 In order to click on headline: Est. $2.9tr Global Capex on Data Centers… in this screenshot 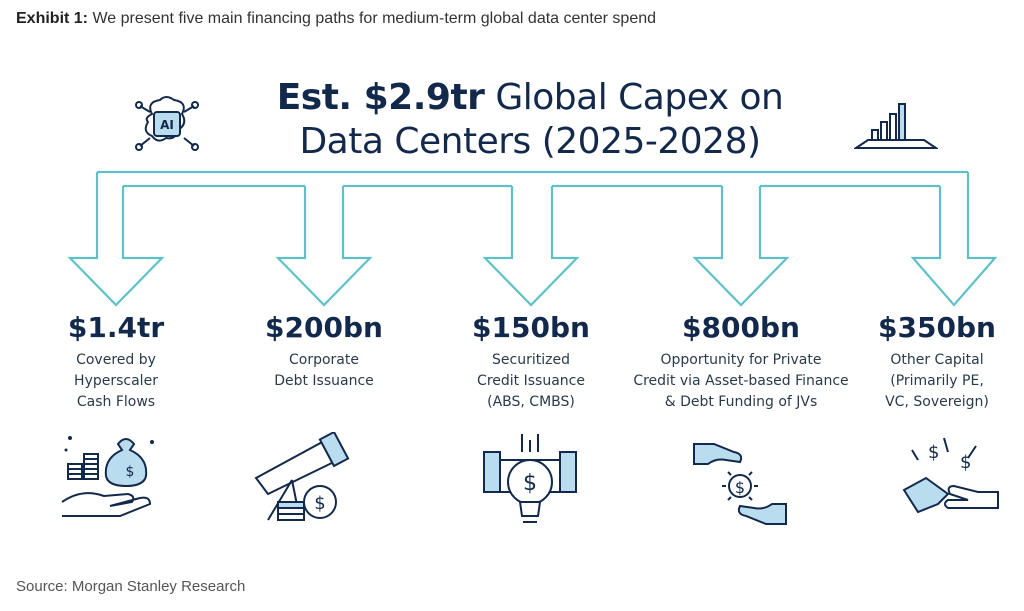, I will do `click(530, 120)`.